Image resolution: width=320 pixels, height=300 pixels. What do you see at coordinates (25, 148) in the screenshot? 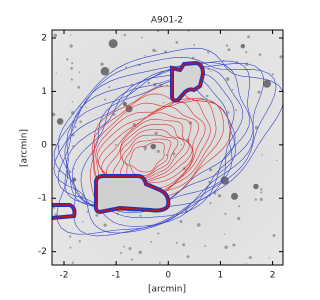
I see `y-axis-label: [arcmin]` at bounding box center [25, 148].